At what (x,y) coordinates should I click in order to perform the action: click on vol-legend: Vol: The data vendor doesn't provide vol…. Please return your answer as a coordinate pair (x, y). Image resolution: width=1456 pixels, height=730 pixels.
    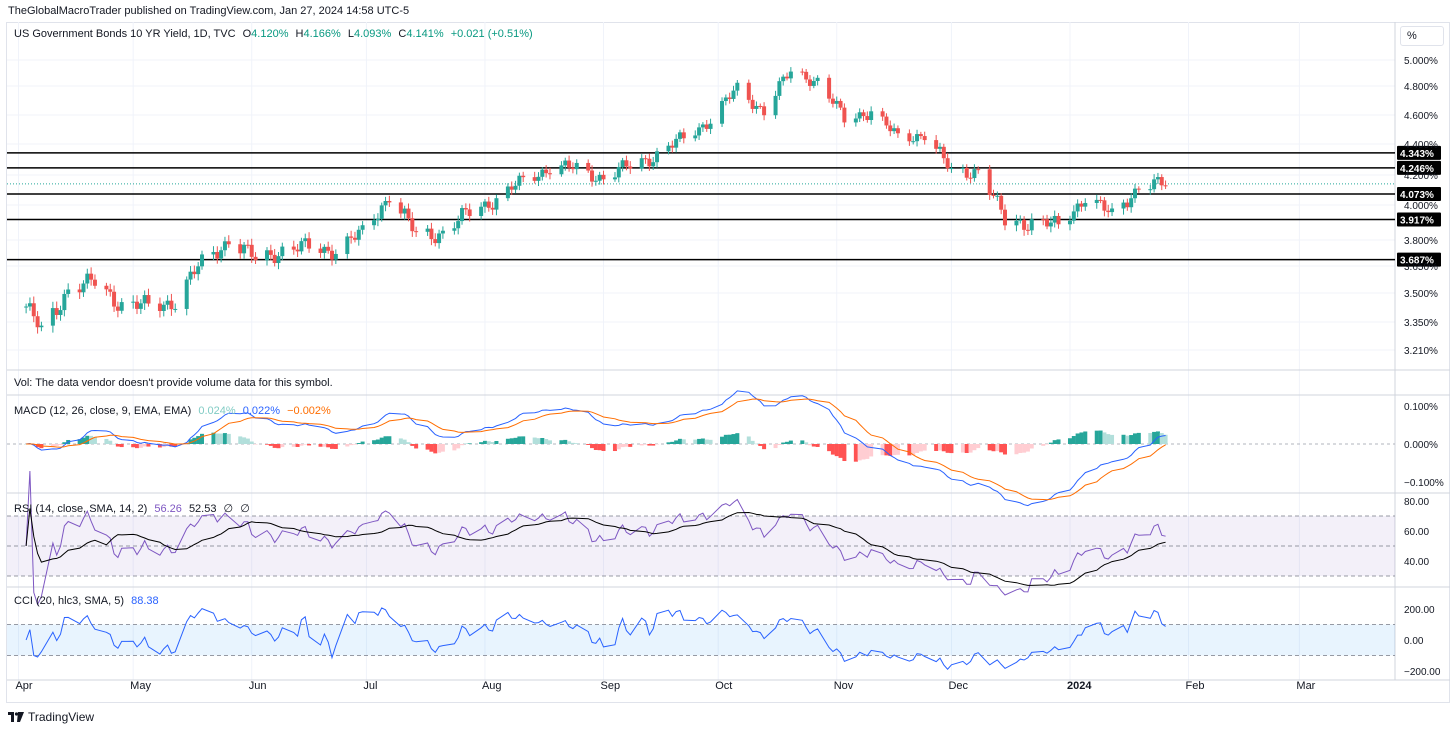
    Looking at the image, I should click on (175, 383).